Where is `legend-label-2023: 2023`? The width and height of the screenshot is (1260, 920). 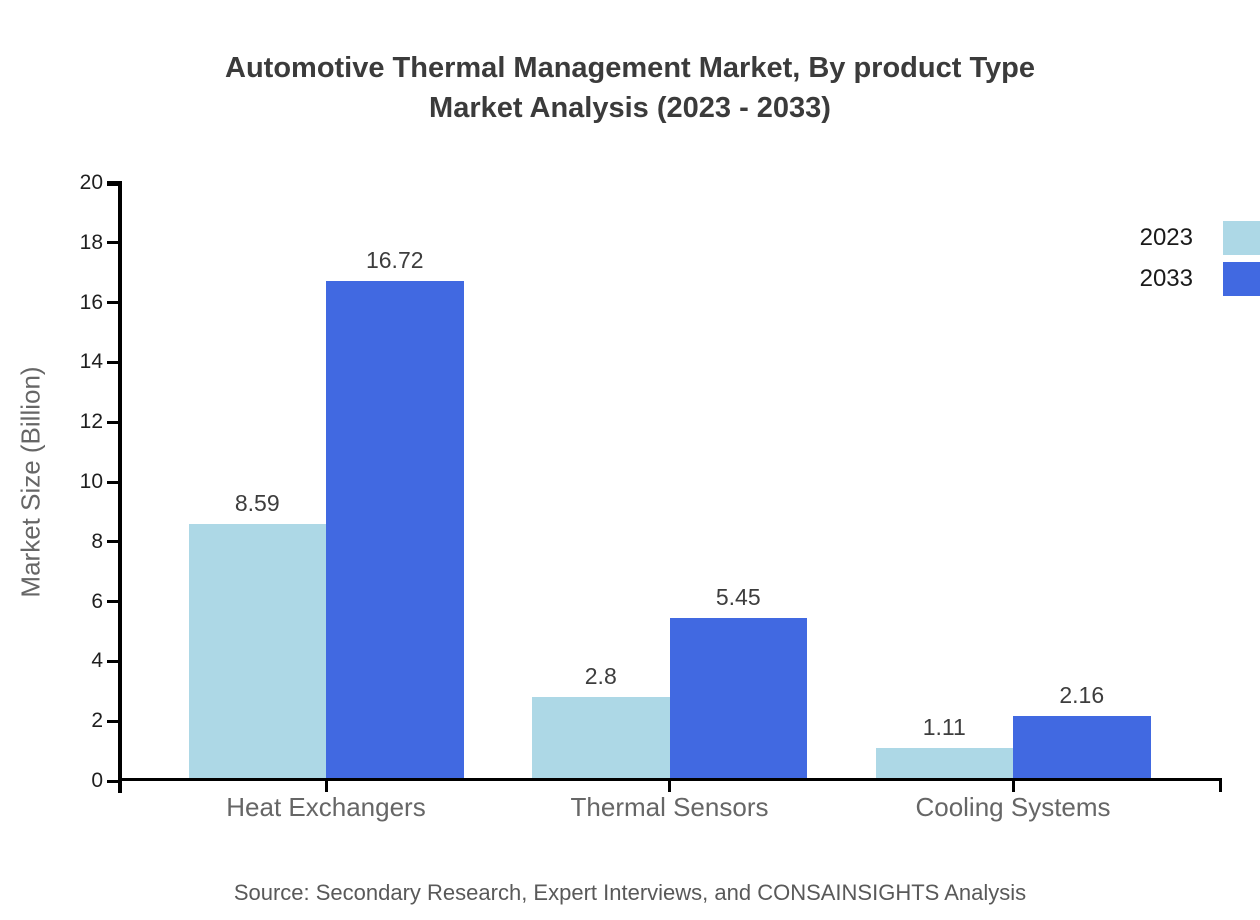 legend-label-2023: 2023 is located at coordinates (1166, 237).